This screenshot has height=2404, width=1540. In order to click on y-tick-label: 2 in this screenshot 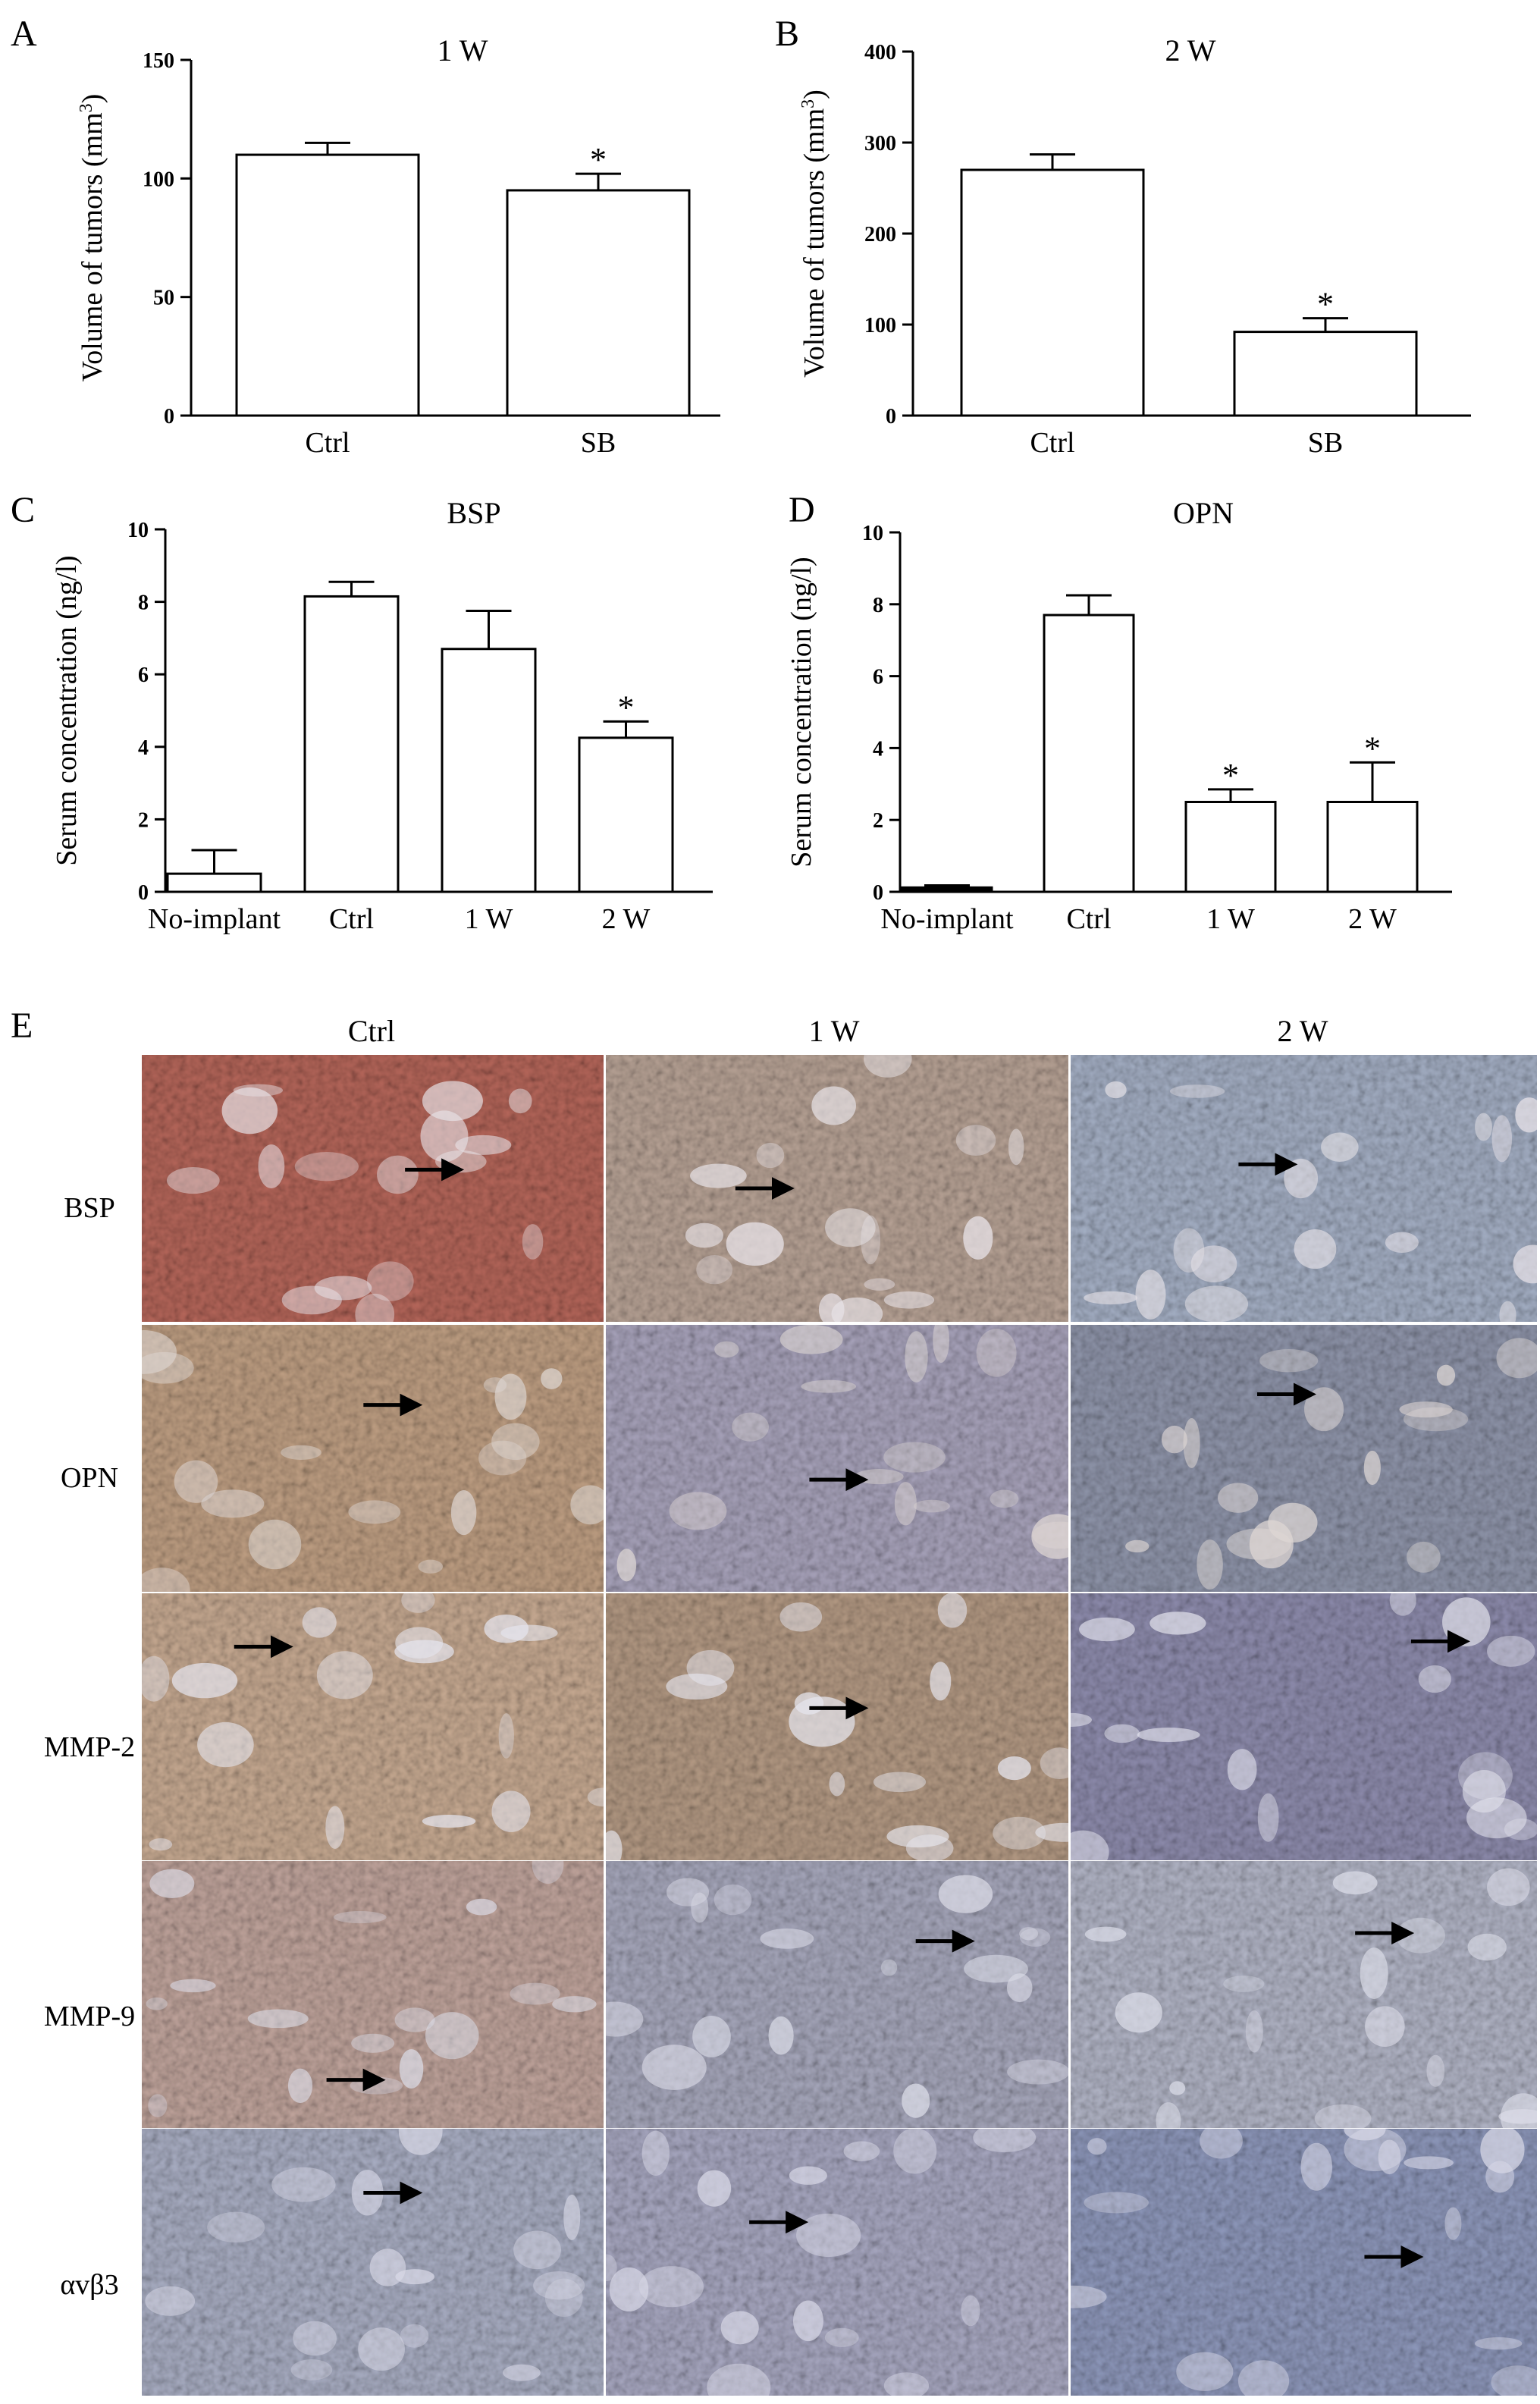, I will do `click(143, 820)`.